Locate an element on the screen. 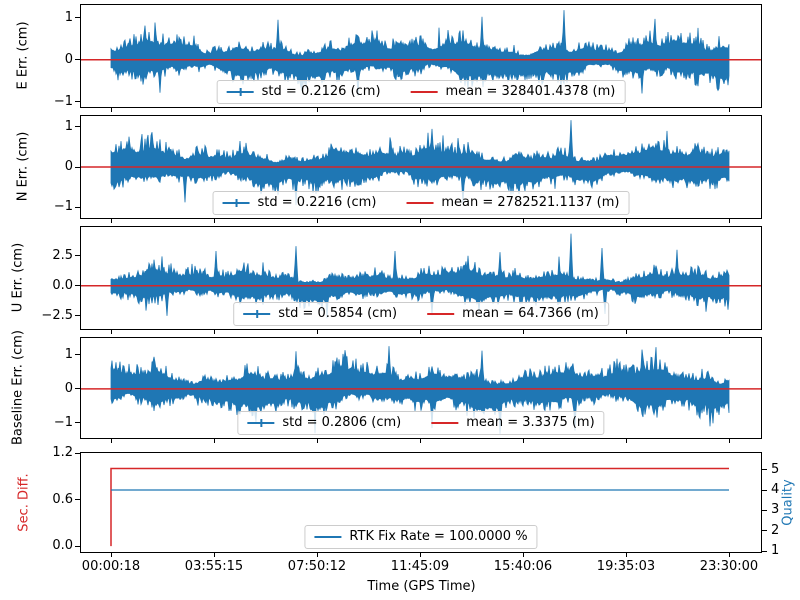 This screenshot has width=800, height=600. e-err-legend-entry: std = 0.2126 (cm) is located at coordinates (303, 91).